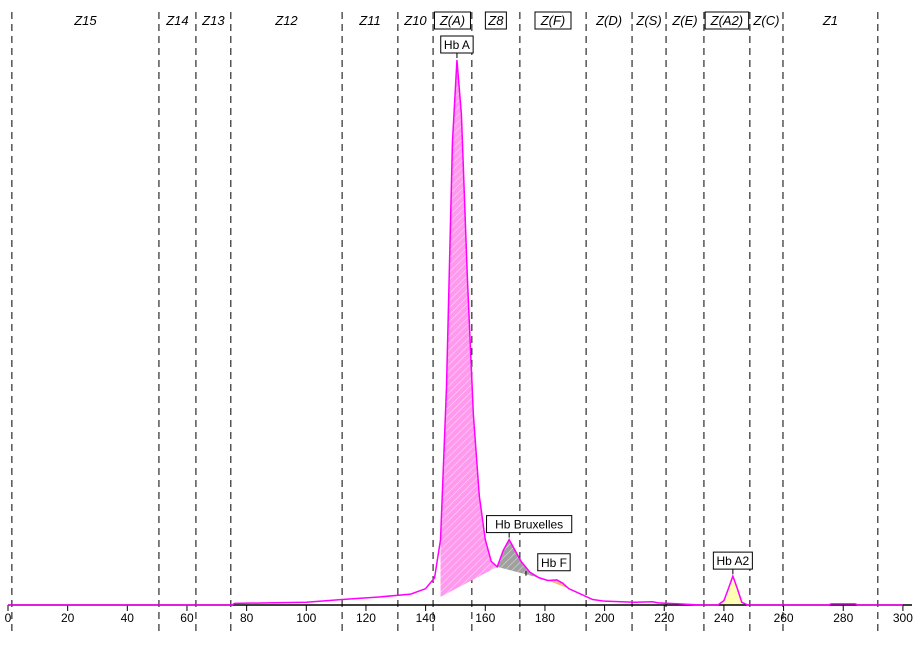 This screenshot has width=922, height=653. I want to click on x-tick-label: 180, so click(545, 618).